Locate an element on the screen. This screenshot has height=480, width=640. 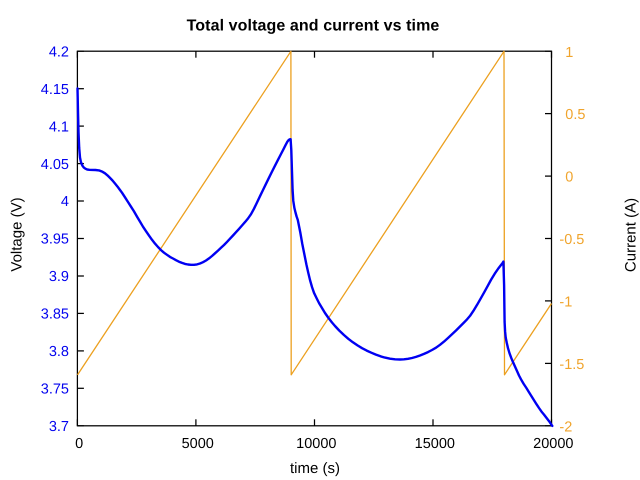
svg-text: 4.1 is located at coordinates (59, 127).